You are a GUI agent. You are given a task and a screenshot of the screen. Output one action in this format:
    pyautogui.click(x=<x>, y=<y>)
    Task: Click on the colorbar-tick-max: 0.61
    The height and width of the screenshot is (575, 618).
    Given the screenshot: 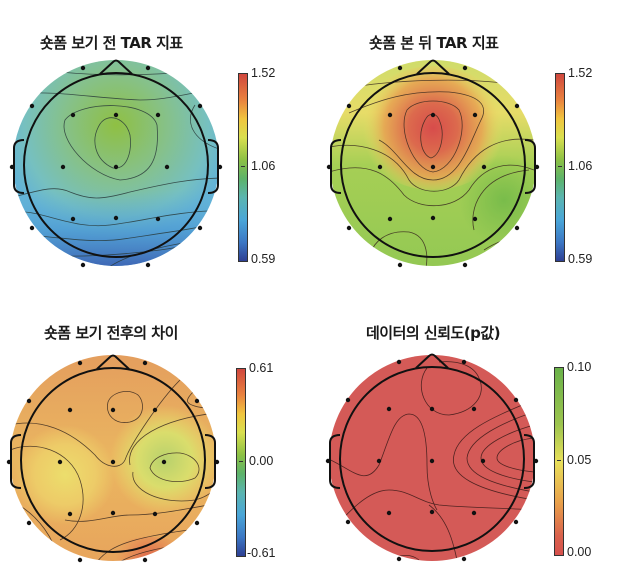 What is the action you would take?
    pyautogui.click(x=261, y=368)
    